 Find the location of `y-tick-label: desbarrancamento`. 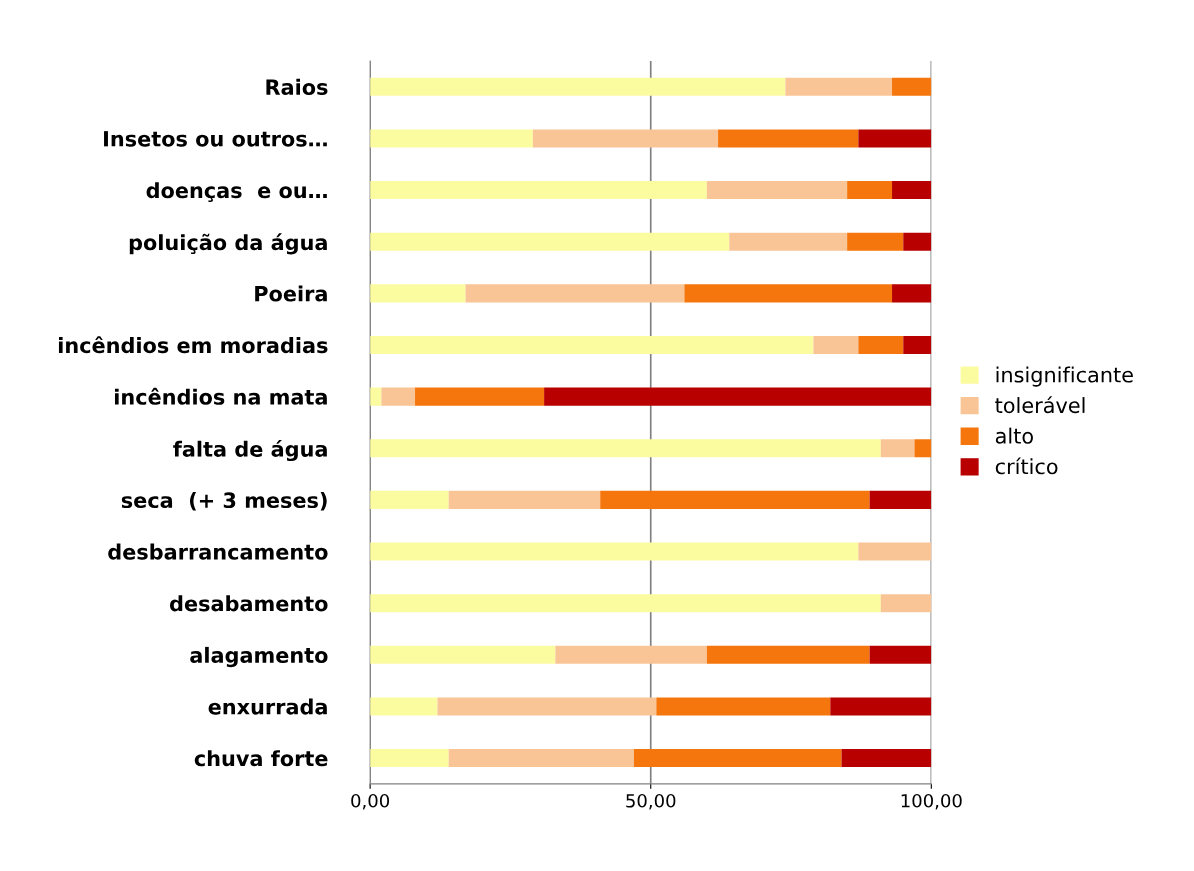

y-tick-label: desbarrancamento is located at coordinates (218, 551).